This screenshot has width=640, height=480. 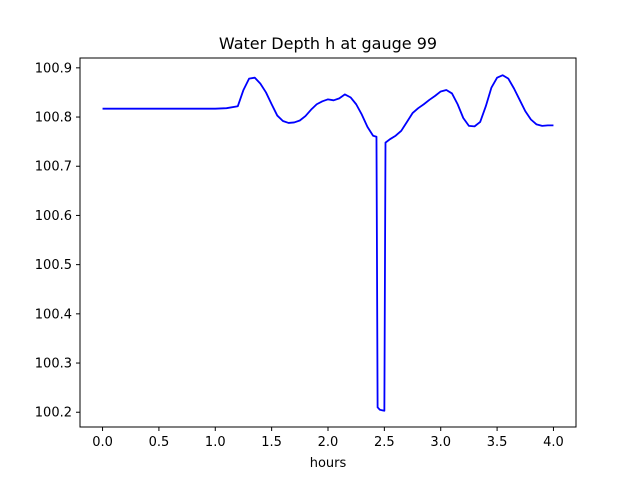 I want to click on x-tick-label: 0.5, so click(x=159, y=442).